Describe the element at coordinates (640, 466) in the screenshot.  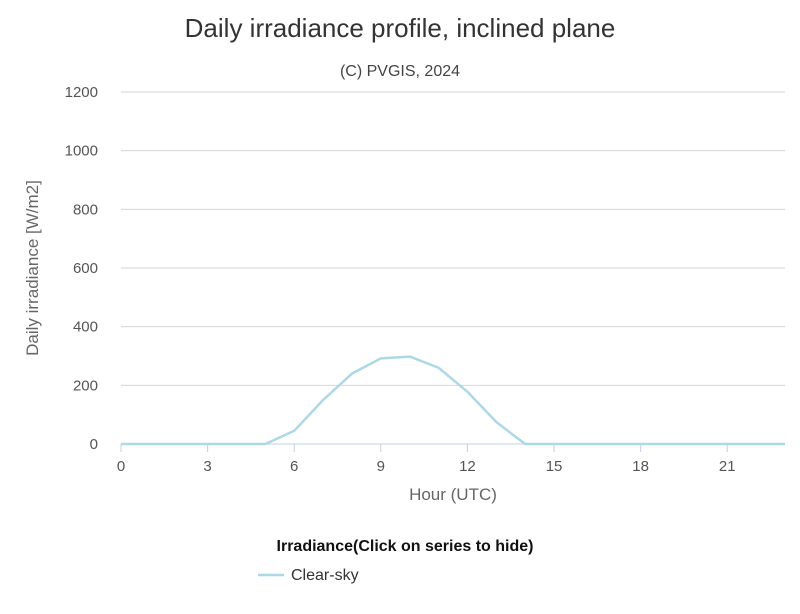
I see `x-tick-label: 18` at that location.